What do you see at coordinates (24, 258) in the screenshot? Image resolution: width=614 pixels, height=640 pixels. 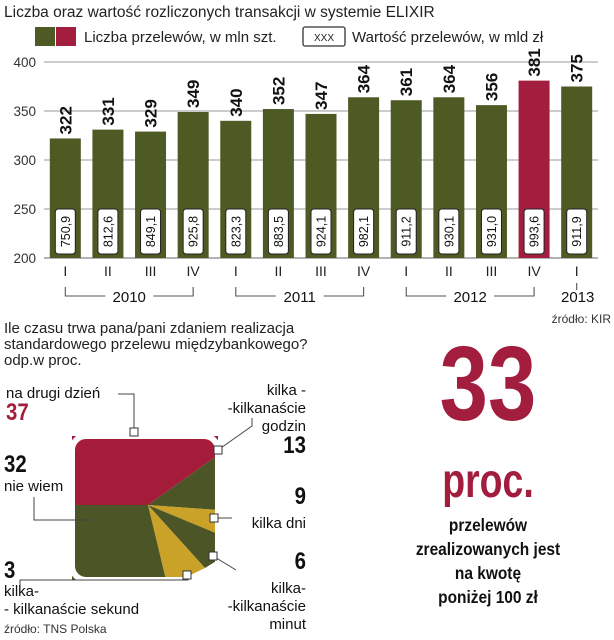 I see `y-tick-label: 200` at bounding box center [24, 258].